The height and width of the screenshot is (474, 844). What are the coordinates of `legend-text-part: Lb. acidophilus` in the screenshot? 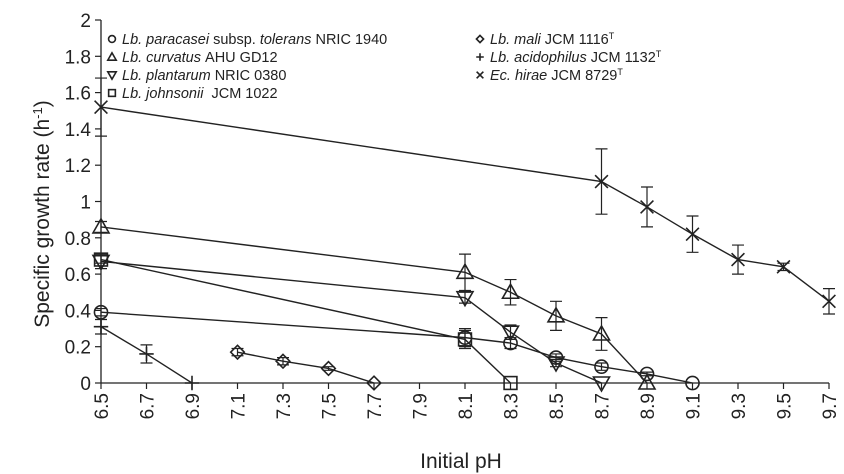 It's located at (538, 58).